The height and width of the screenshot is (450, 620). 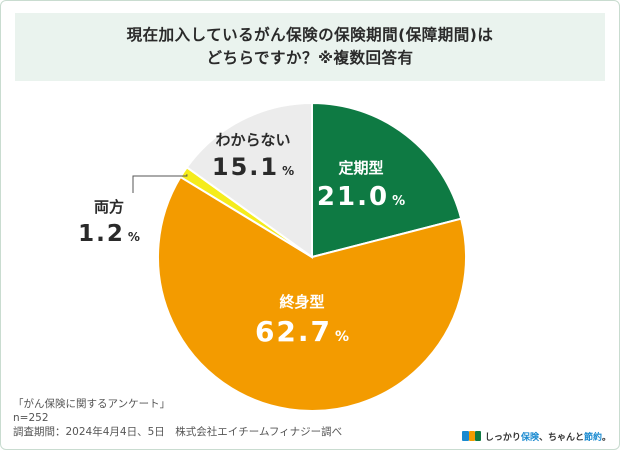 I want to click on chart-title-line-1: 現在加入しているがん保険の保険期間(保障期間)は, so click(x=310, y=35).